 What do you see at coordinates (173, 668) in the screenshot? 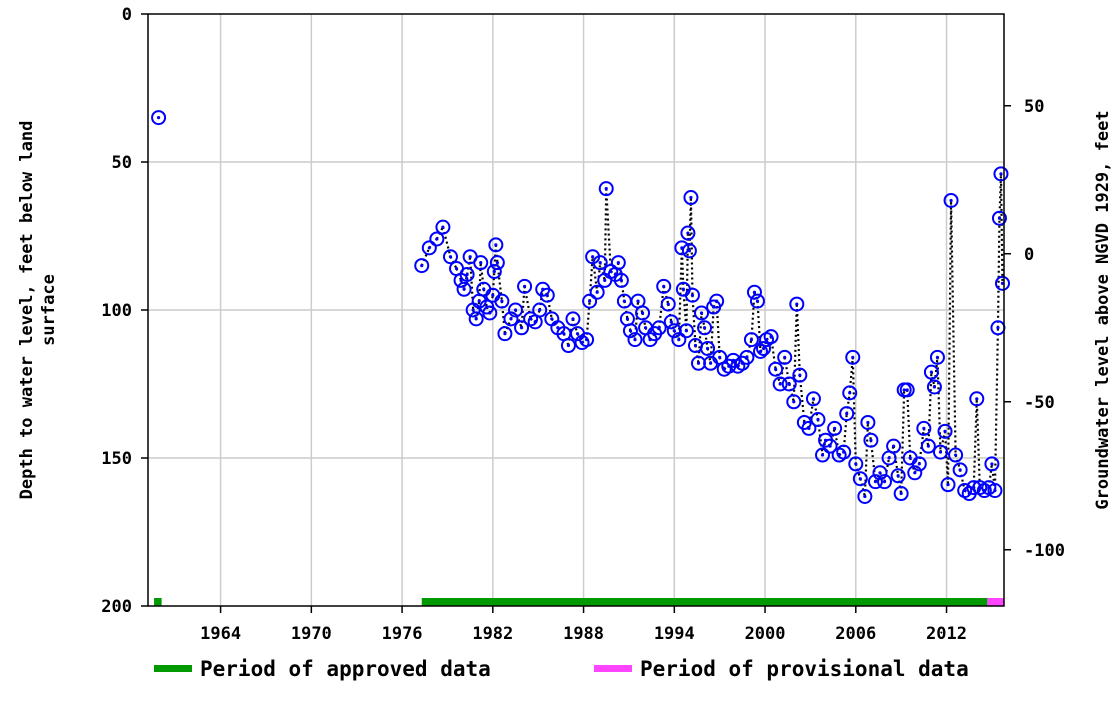
I see `legend-swatch-approved` at bounding box center [173, 668].